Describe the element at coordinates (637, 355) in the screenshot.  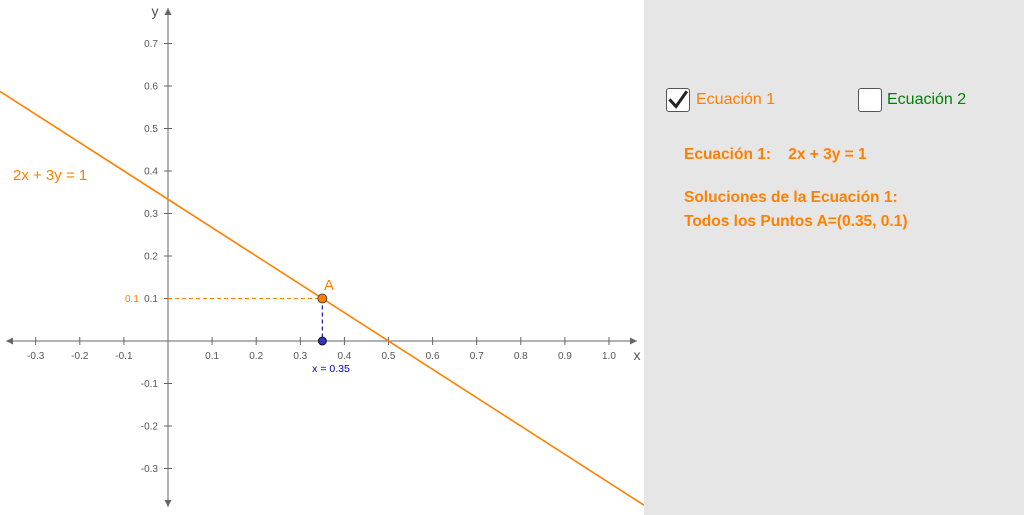
I see `x-axis-label: x` at that location.